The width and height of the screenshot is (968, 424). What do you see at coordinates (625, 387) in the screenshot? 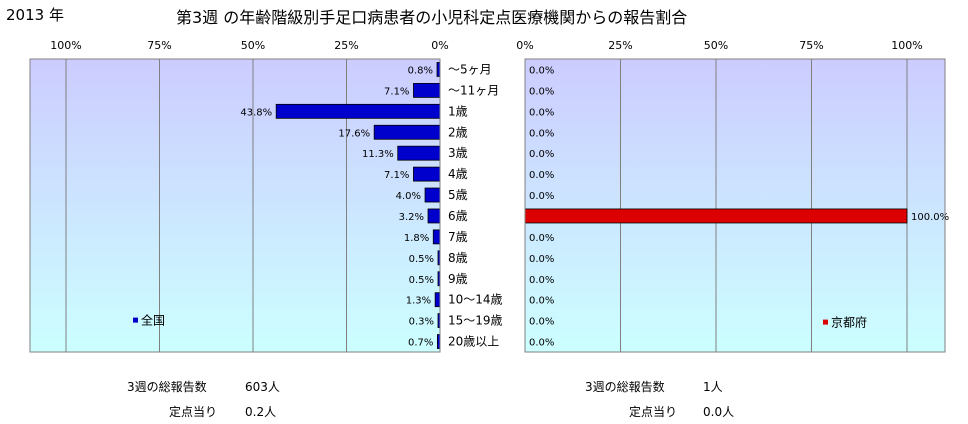
I see `kyoto-total-label: 3週の総報告数` at bounding box center [625, 387].